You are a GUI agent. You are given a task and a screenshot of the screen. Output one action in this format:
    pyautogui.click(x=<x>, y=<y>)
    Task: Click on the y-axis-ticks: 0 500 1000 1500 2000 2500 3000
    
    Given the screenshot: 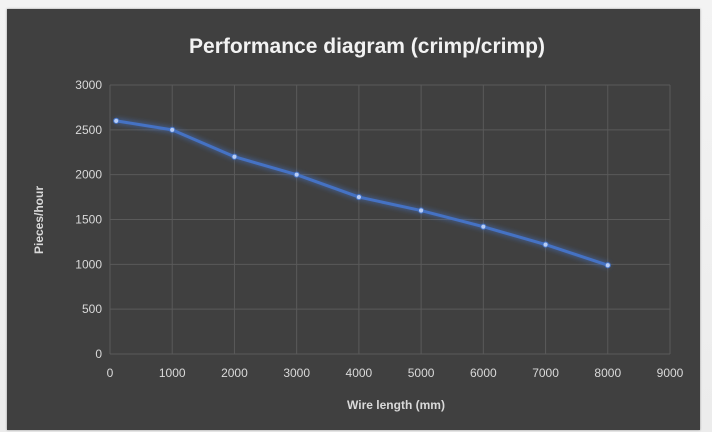 What is the action you would take?
    pyautogui.click(x=88, y=219)
    